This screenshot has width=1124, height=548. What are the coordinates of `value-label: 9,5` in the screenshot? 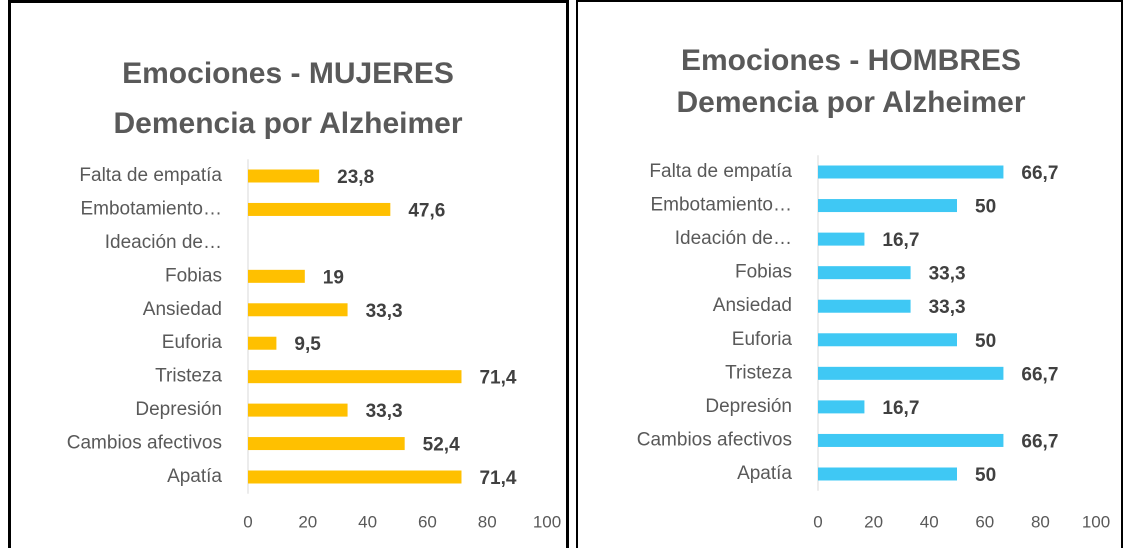 It's located at (307, 344).